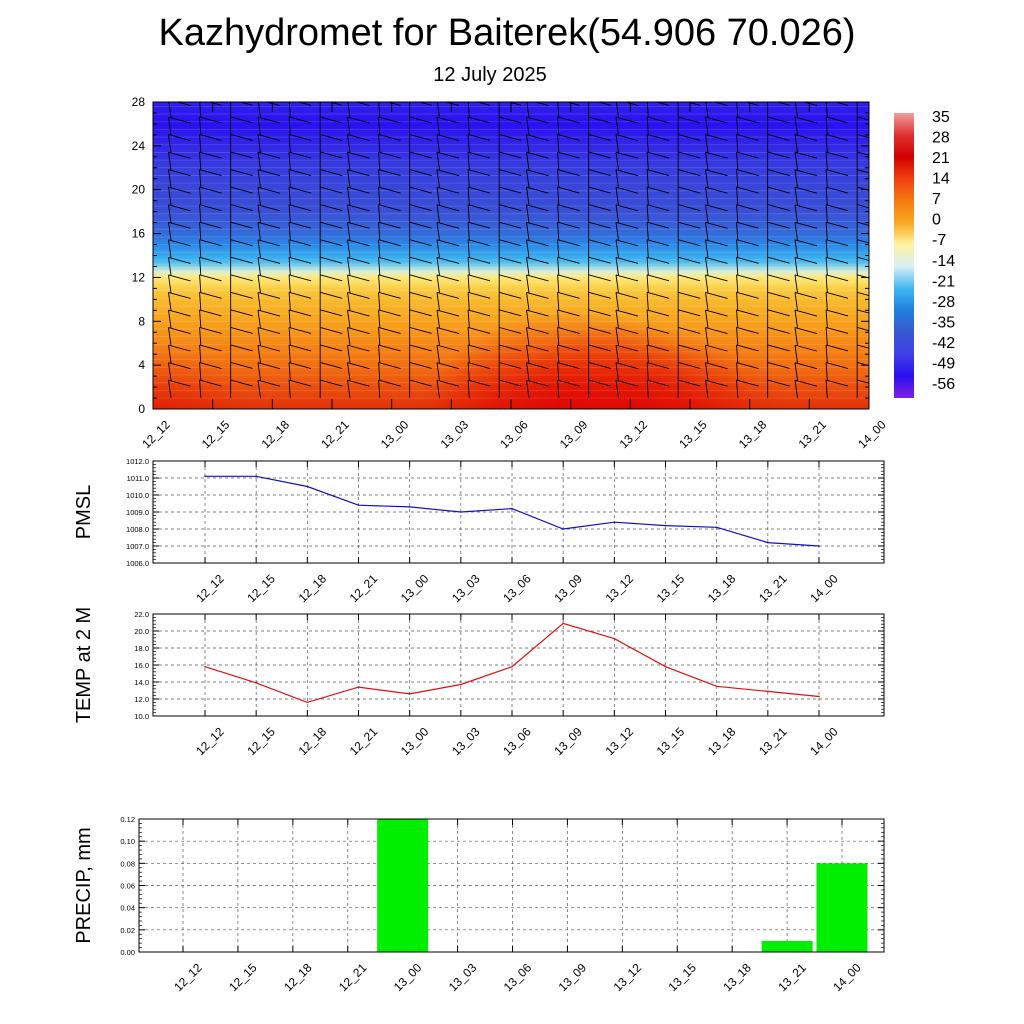 This screenshot has width=1024, height=1024. Describe the element at coordinates (737, 977) in the screenshot. I see `x-tick-label: 13_18` at that location.